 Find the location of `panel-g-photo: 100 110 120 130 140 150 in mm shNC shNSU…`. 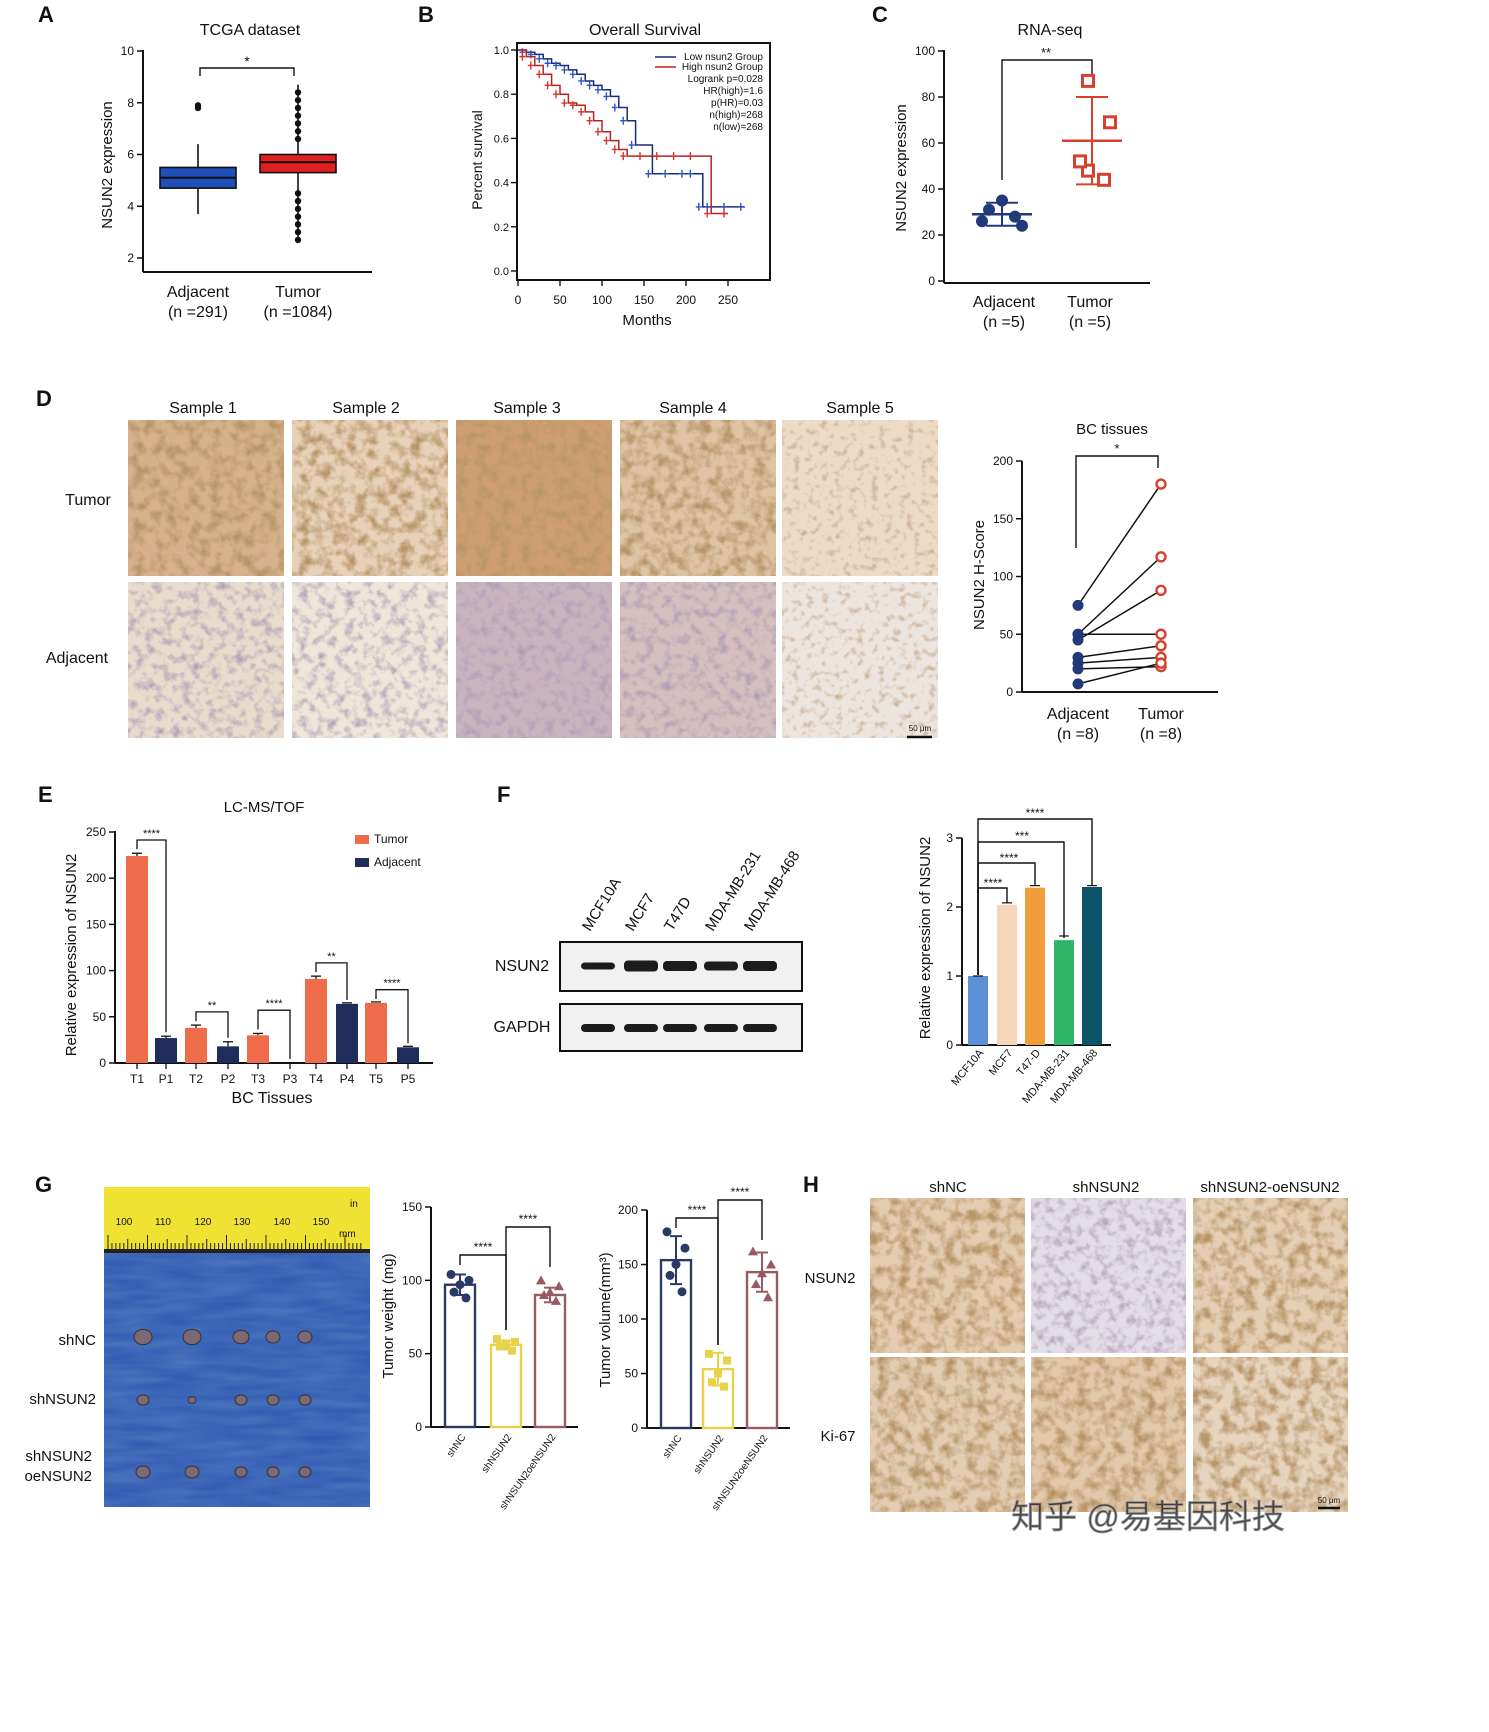

panel-g-photo: 100 110 120 130 140 150 in mm shNC shNSU… is located at coordinates (197, 1347).